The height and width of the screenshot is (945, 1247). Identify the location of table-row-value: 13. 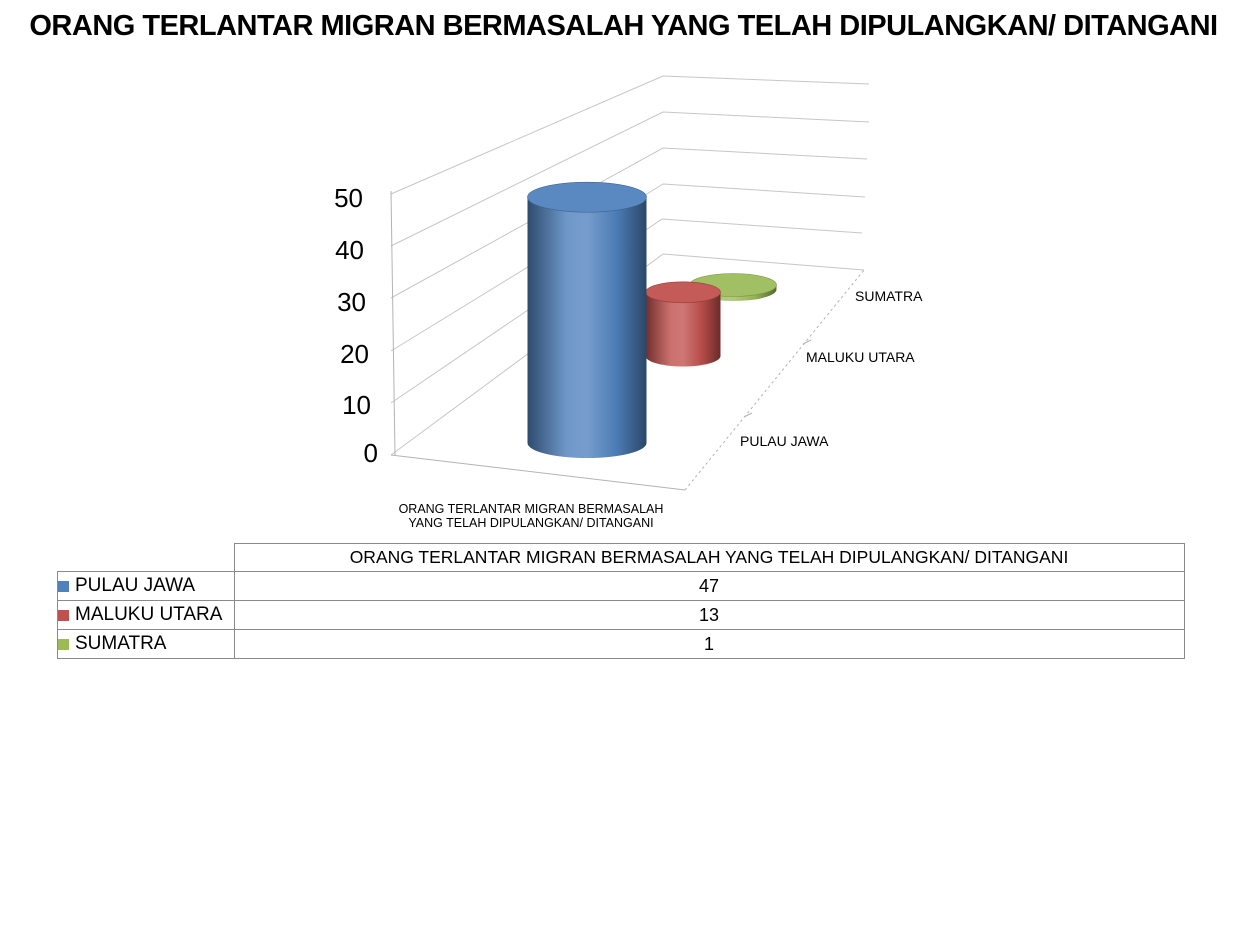
(709, 615).